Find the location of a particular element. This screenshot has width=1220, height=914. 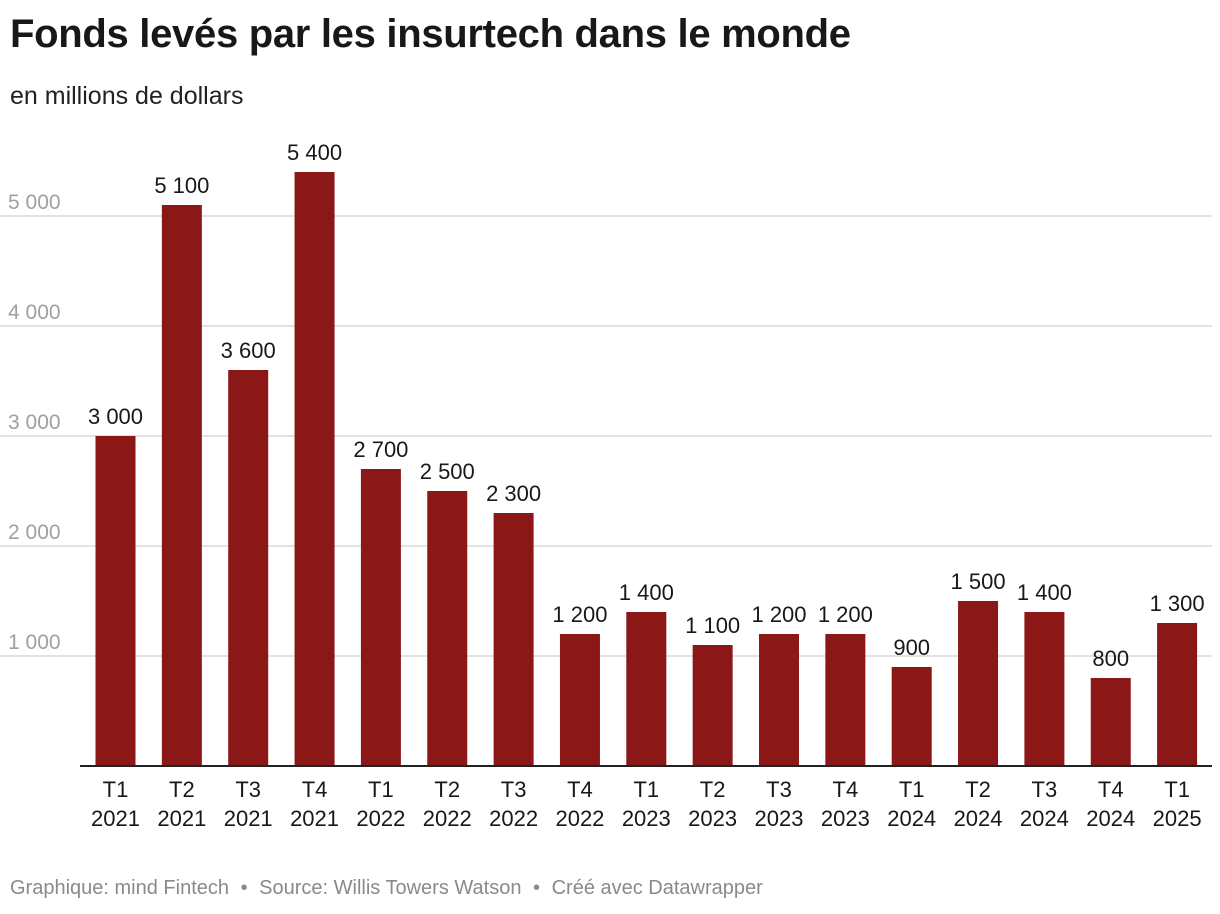

bar-value-label: 2 700 is located at coordinates (380, 449).